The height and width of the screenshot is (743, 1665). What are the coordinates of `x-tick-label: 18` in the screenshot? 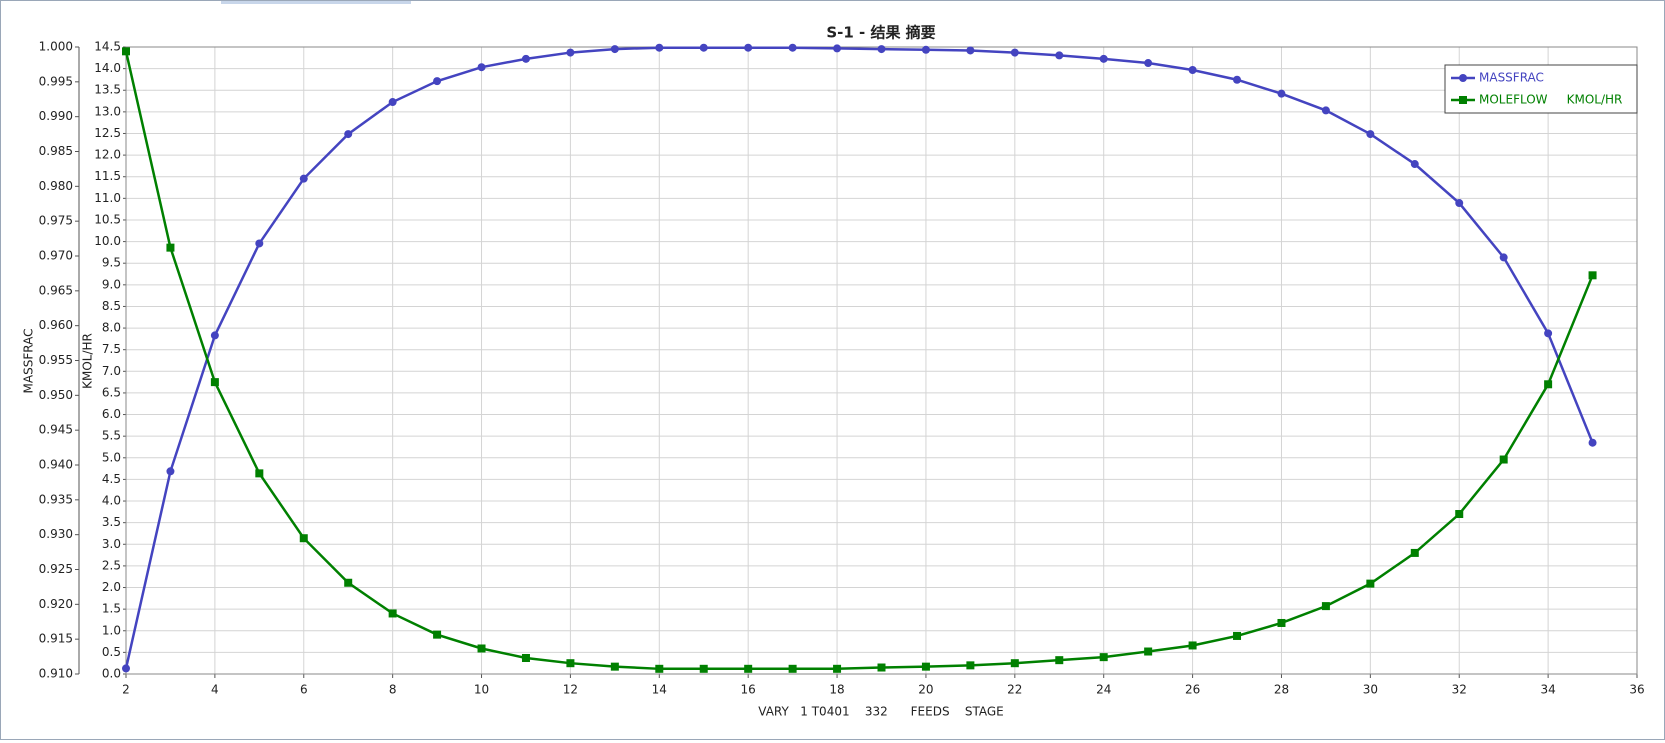 It's located at (836, 690).